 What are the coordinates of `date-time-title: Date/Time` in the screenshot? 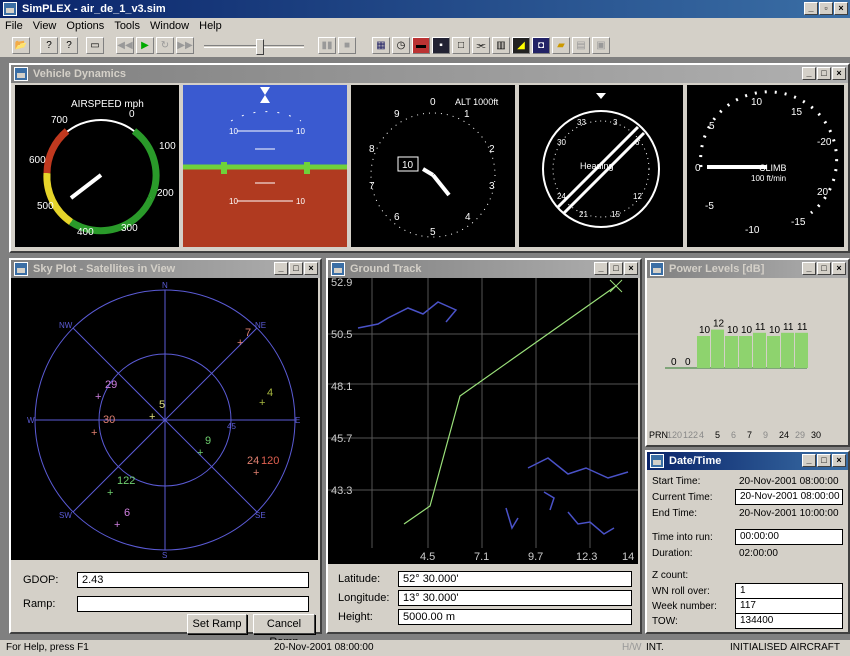 It's located at (695, 461).